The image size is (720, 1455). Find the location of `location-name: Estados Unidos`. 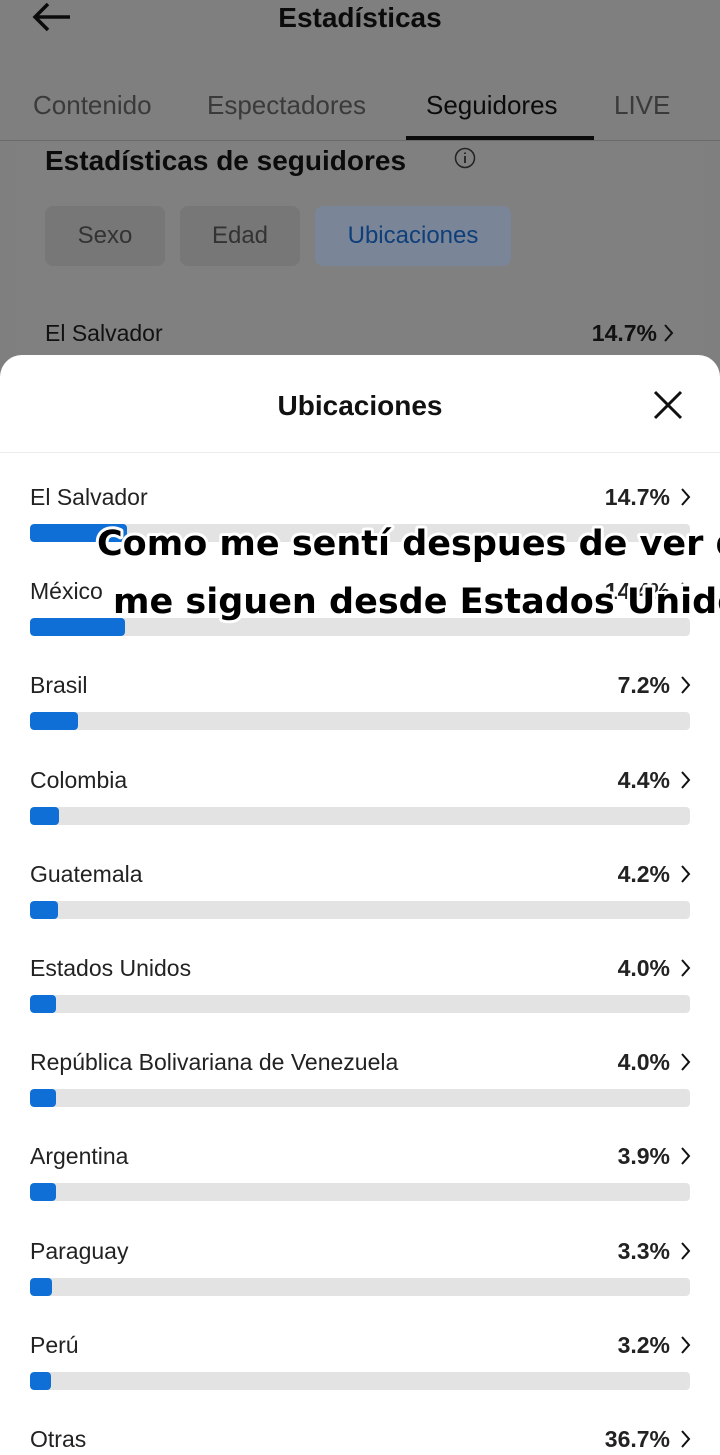

location-name: Estados Unidos is located at coordinates (111, 968).